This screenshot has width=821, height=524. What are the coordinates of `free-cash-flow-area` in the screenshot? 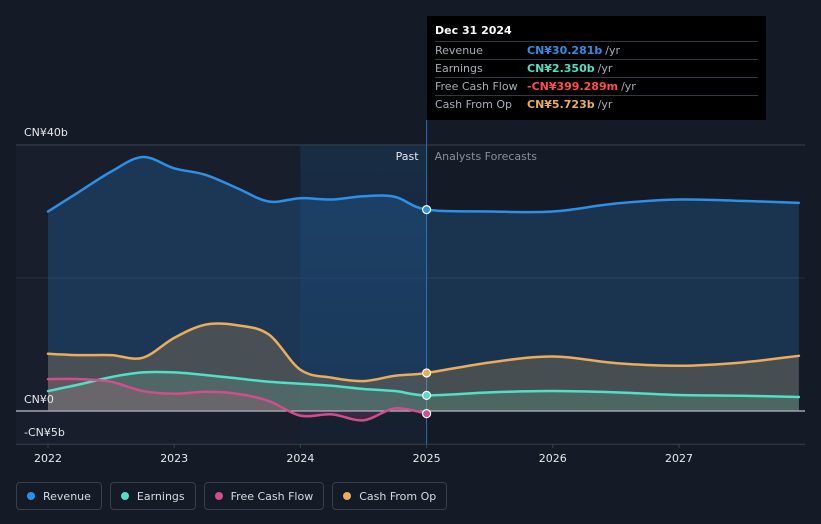 It's located at (237, 399).